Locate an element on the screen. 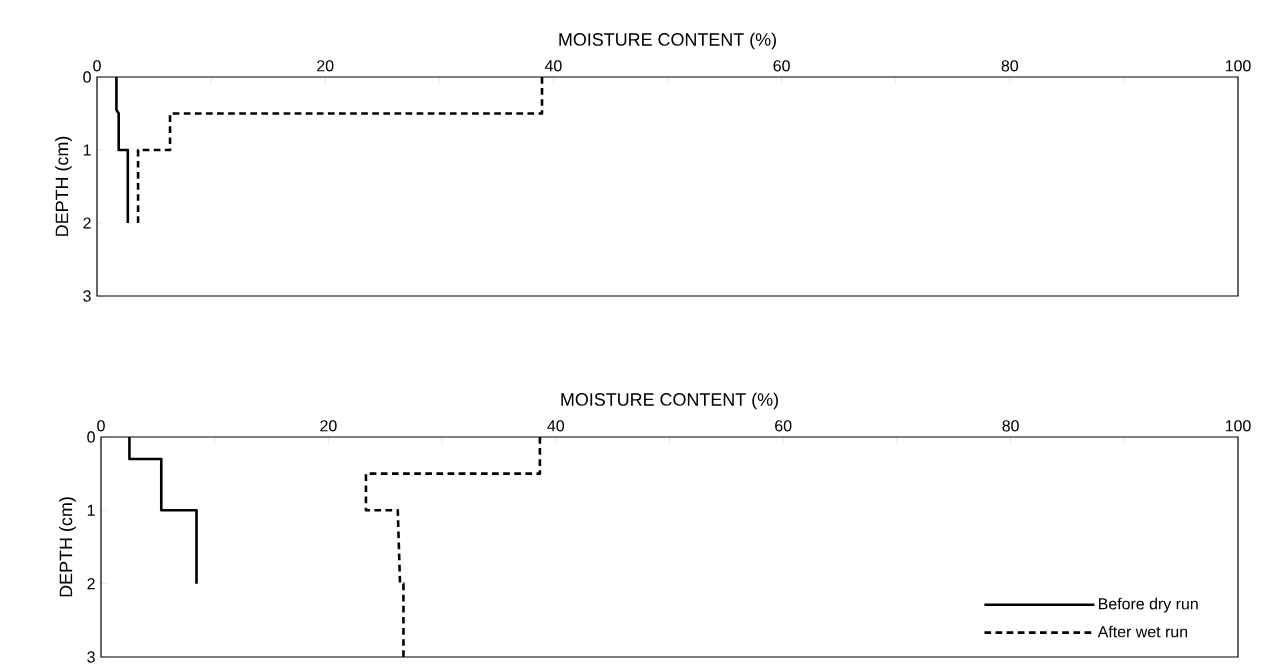 Image resolution: width=1268 pixels, height=669 pixels. text: Before dry run is located at coordinates (1148, 605).